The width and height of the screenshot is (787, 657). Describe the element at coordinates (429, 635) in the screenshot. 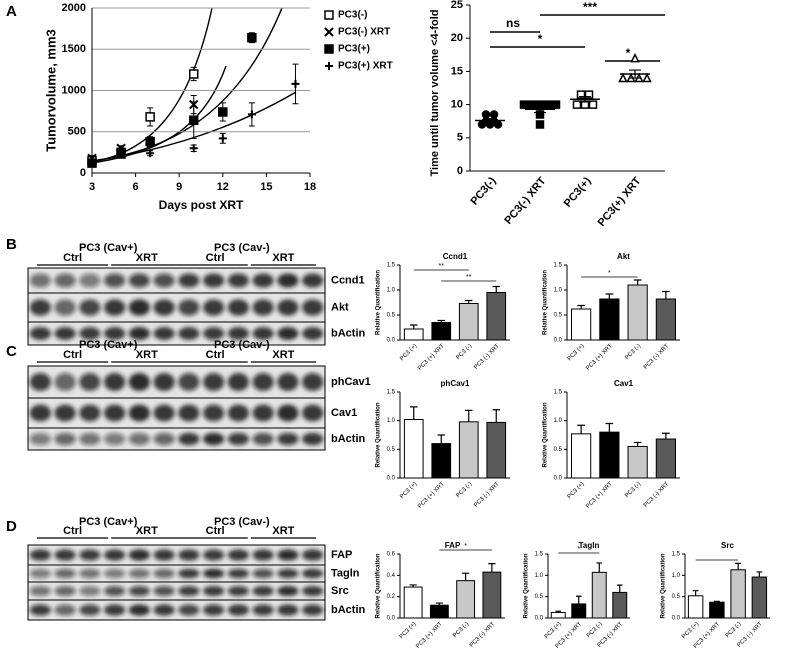

I see `x-tick-label: PC3 (+) XRT` at that location.